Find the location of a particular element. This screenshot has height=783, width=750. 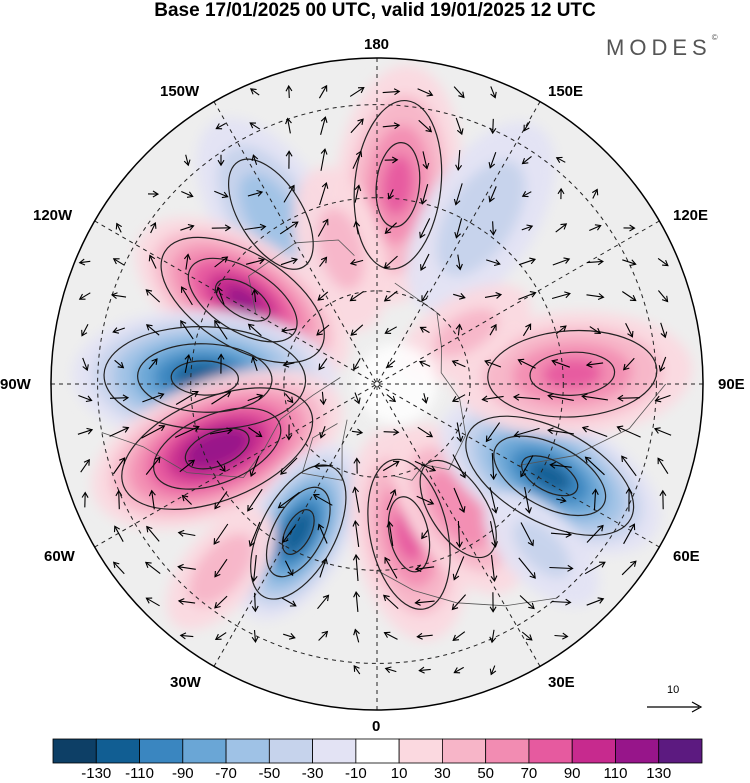

reference-vector-arrow is located at coordinates (675, 707).